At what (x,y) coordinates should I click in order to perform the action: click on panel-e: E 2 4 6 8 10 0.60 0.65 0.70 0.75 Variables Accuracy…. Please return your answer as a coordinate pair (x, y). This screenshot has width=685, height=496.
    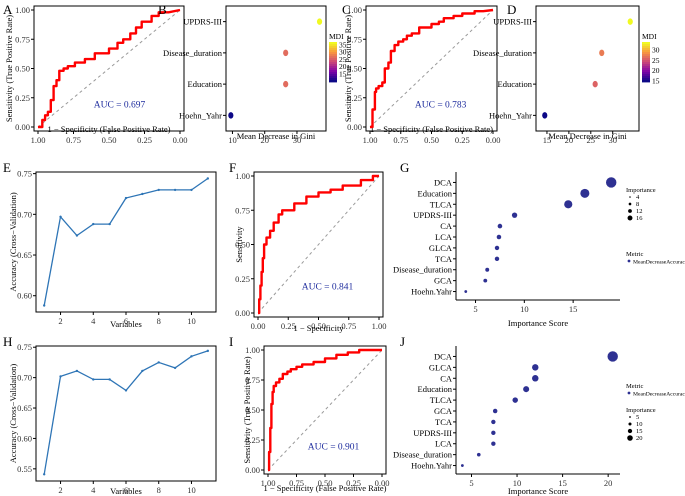
    Looking at the image, I should click on (110, 244).